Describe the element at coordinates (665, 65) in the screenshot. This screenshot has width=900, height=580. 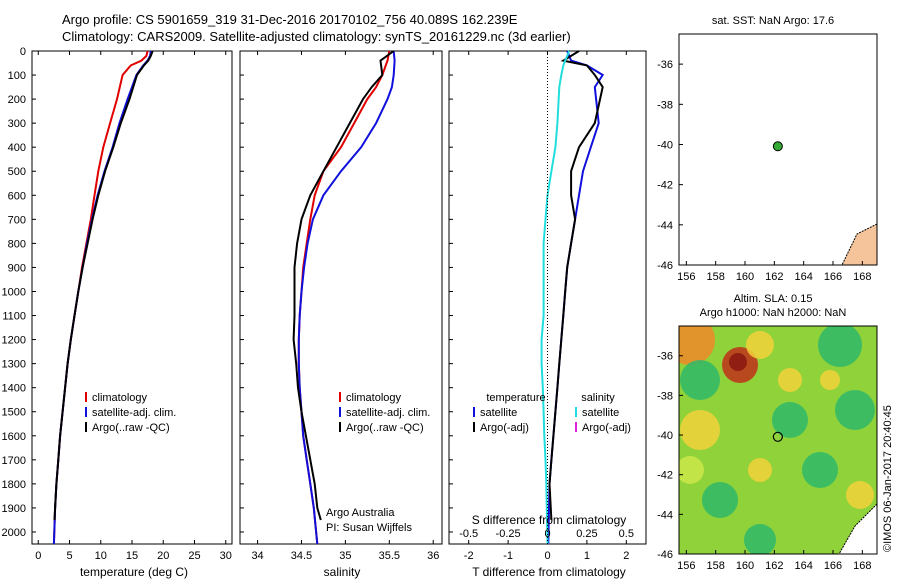
I see `sst_map-ytick-label: -36` at that location.